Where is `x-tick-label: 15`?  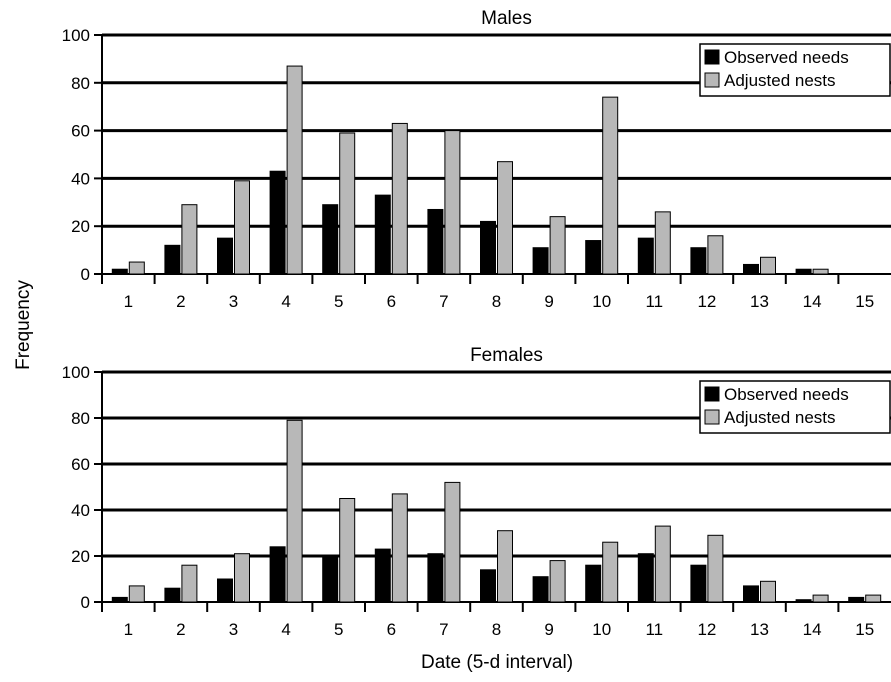
x-tick-label: 15 is located at coordinates (864, 301).